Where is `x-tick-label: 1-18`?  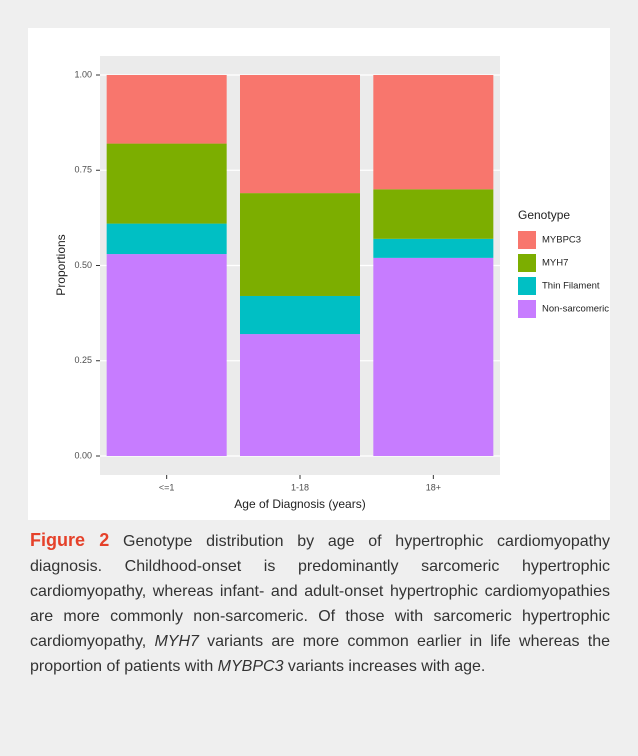 x-tick-label: 1-18 is located at coordinates (300, 487).